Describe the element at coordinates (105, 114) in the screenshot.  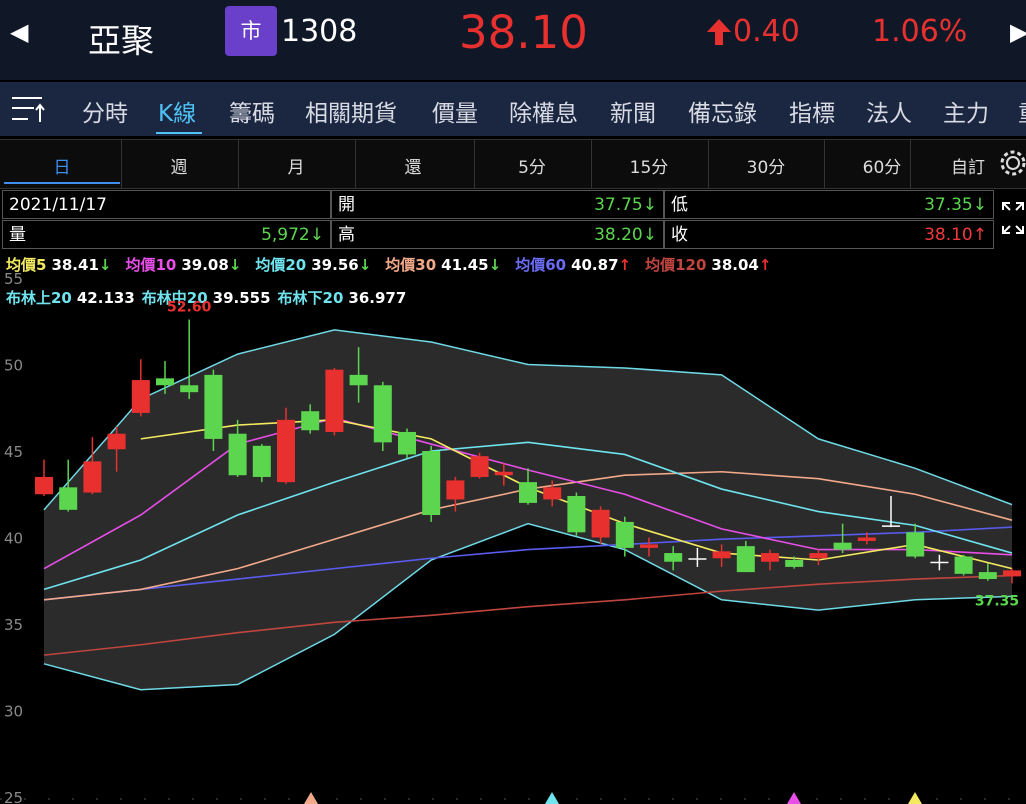
I see `tab: 分時` at that location.